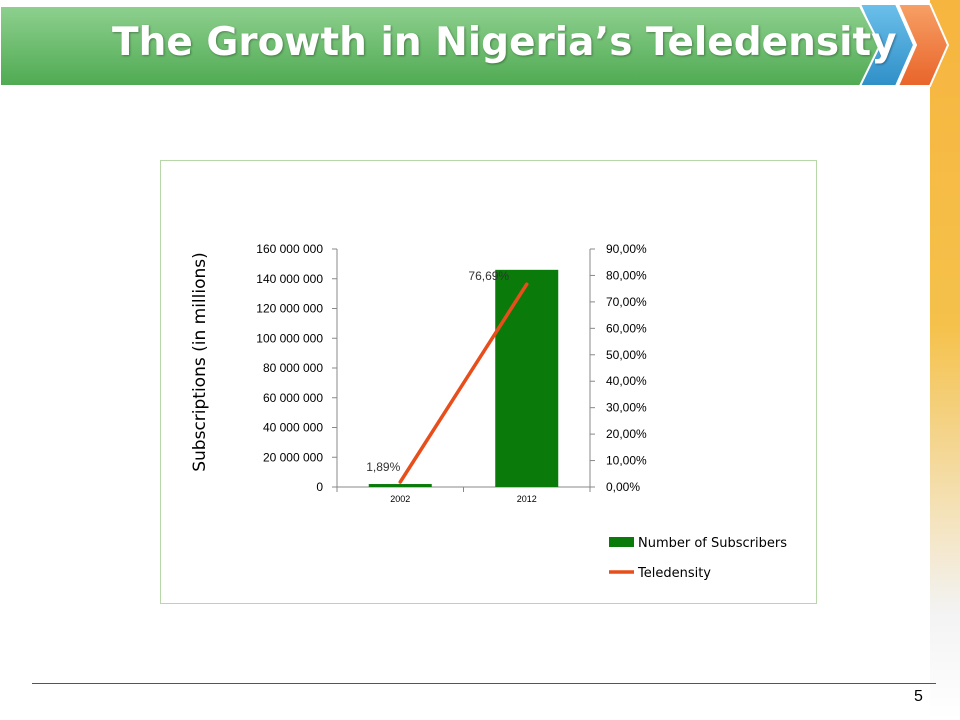 The image size is (960, 720). Describe the element at coordinates (400, 499) in the screenshot. I see `x-tick-label: 2002` at that location.